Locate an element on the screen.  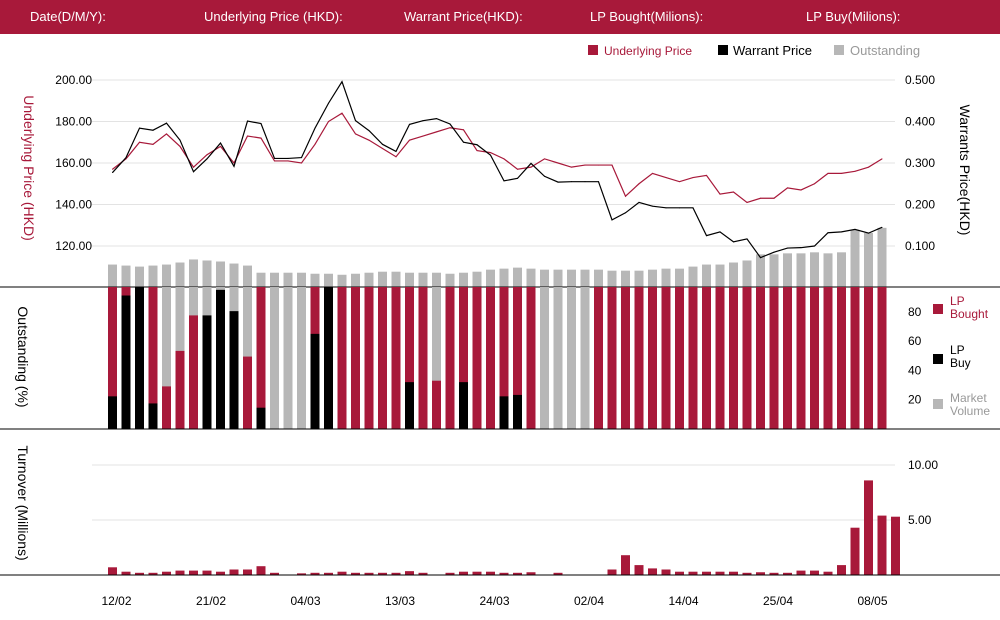
header-lp-buy-label: LP Buy(Milions): is located at coordinates (853, 16).